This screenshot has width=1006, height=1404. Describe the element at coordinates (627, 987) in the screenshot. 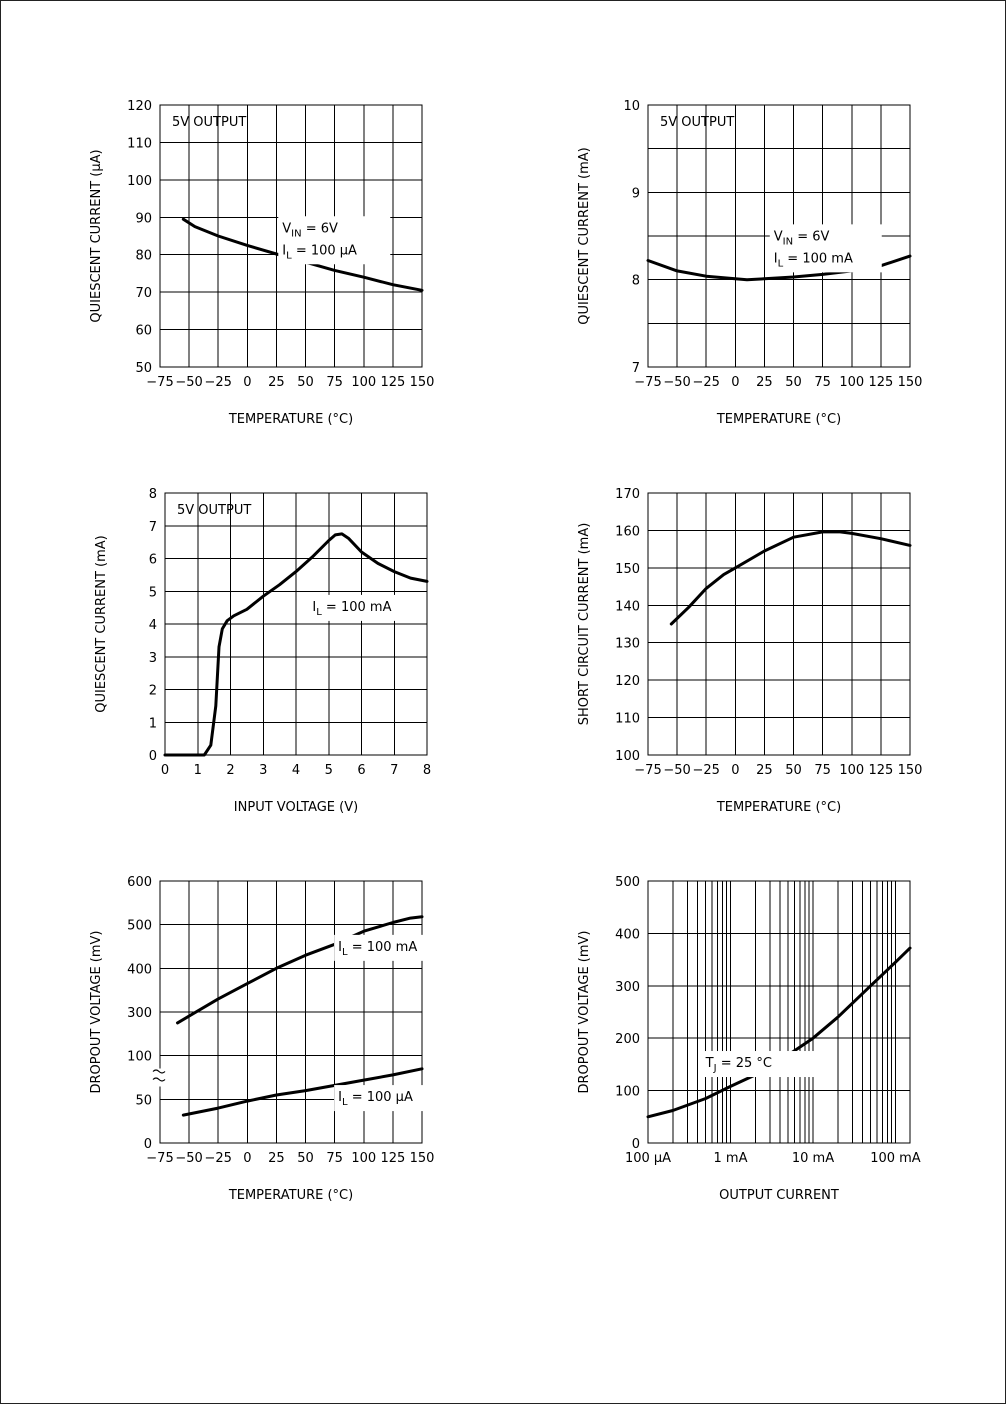

I see `y-tick-label: 300` at that location.